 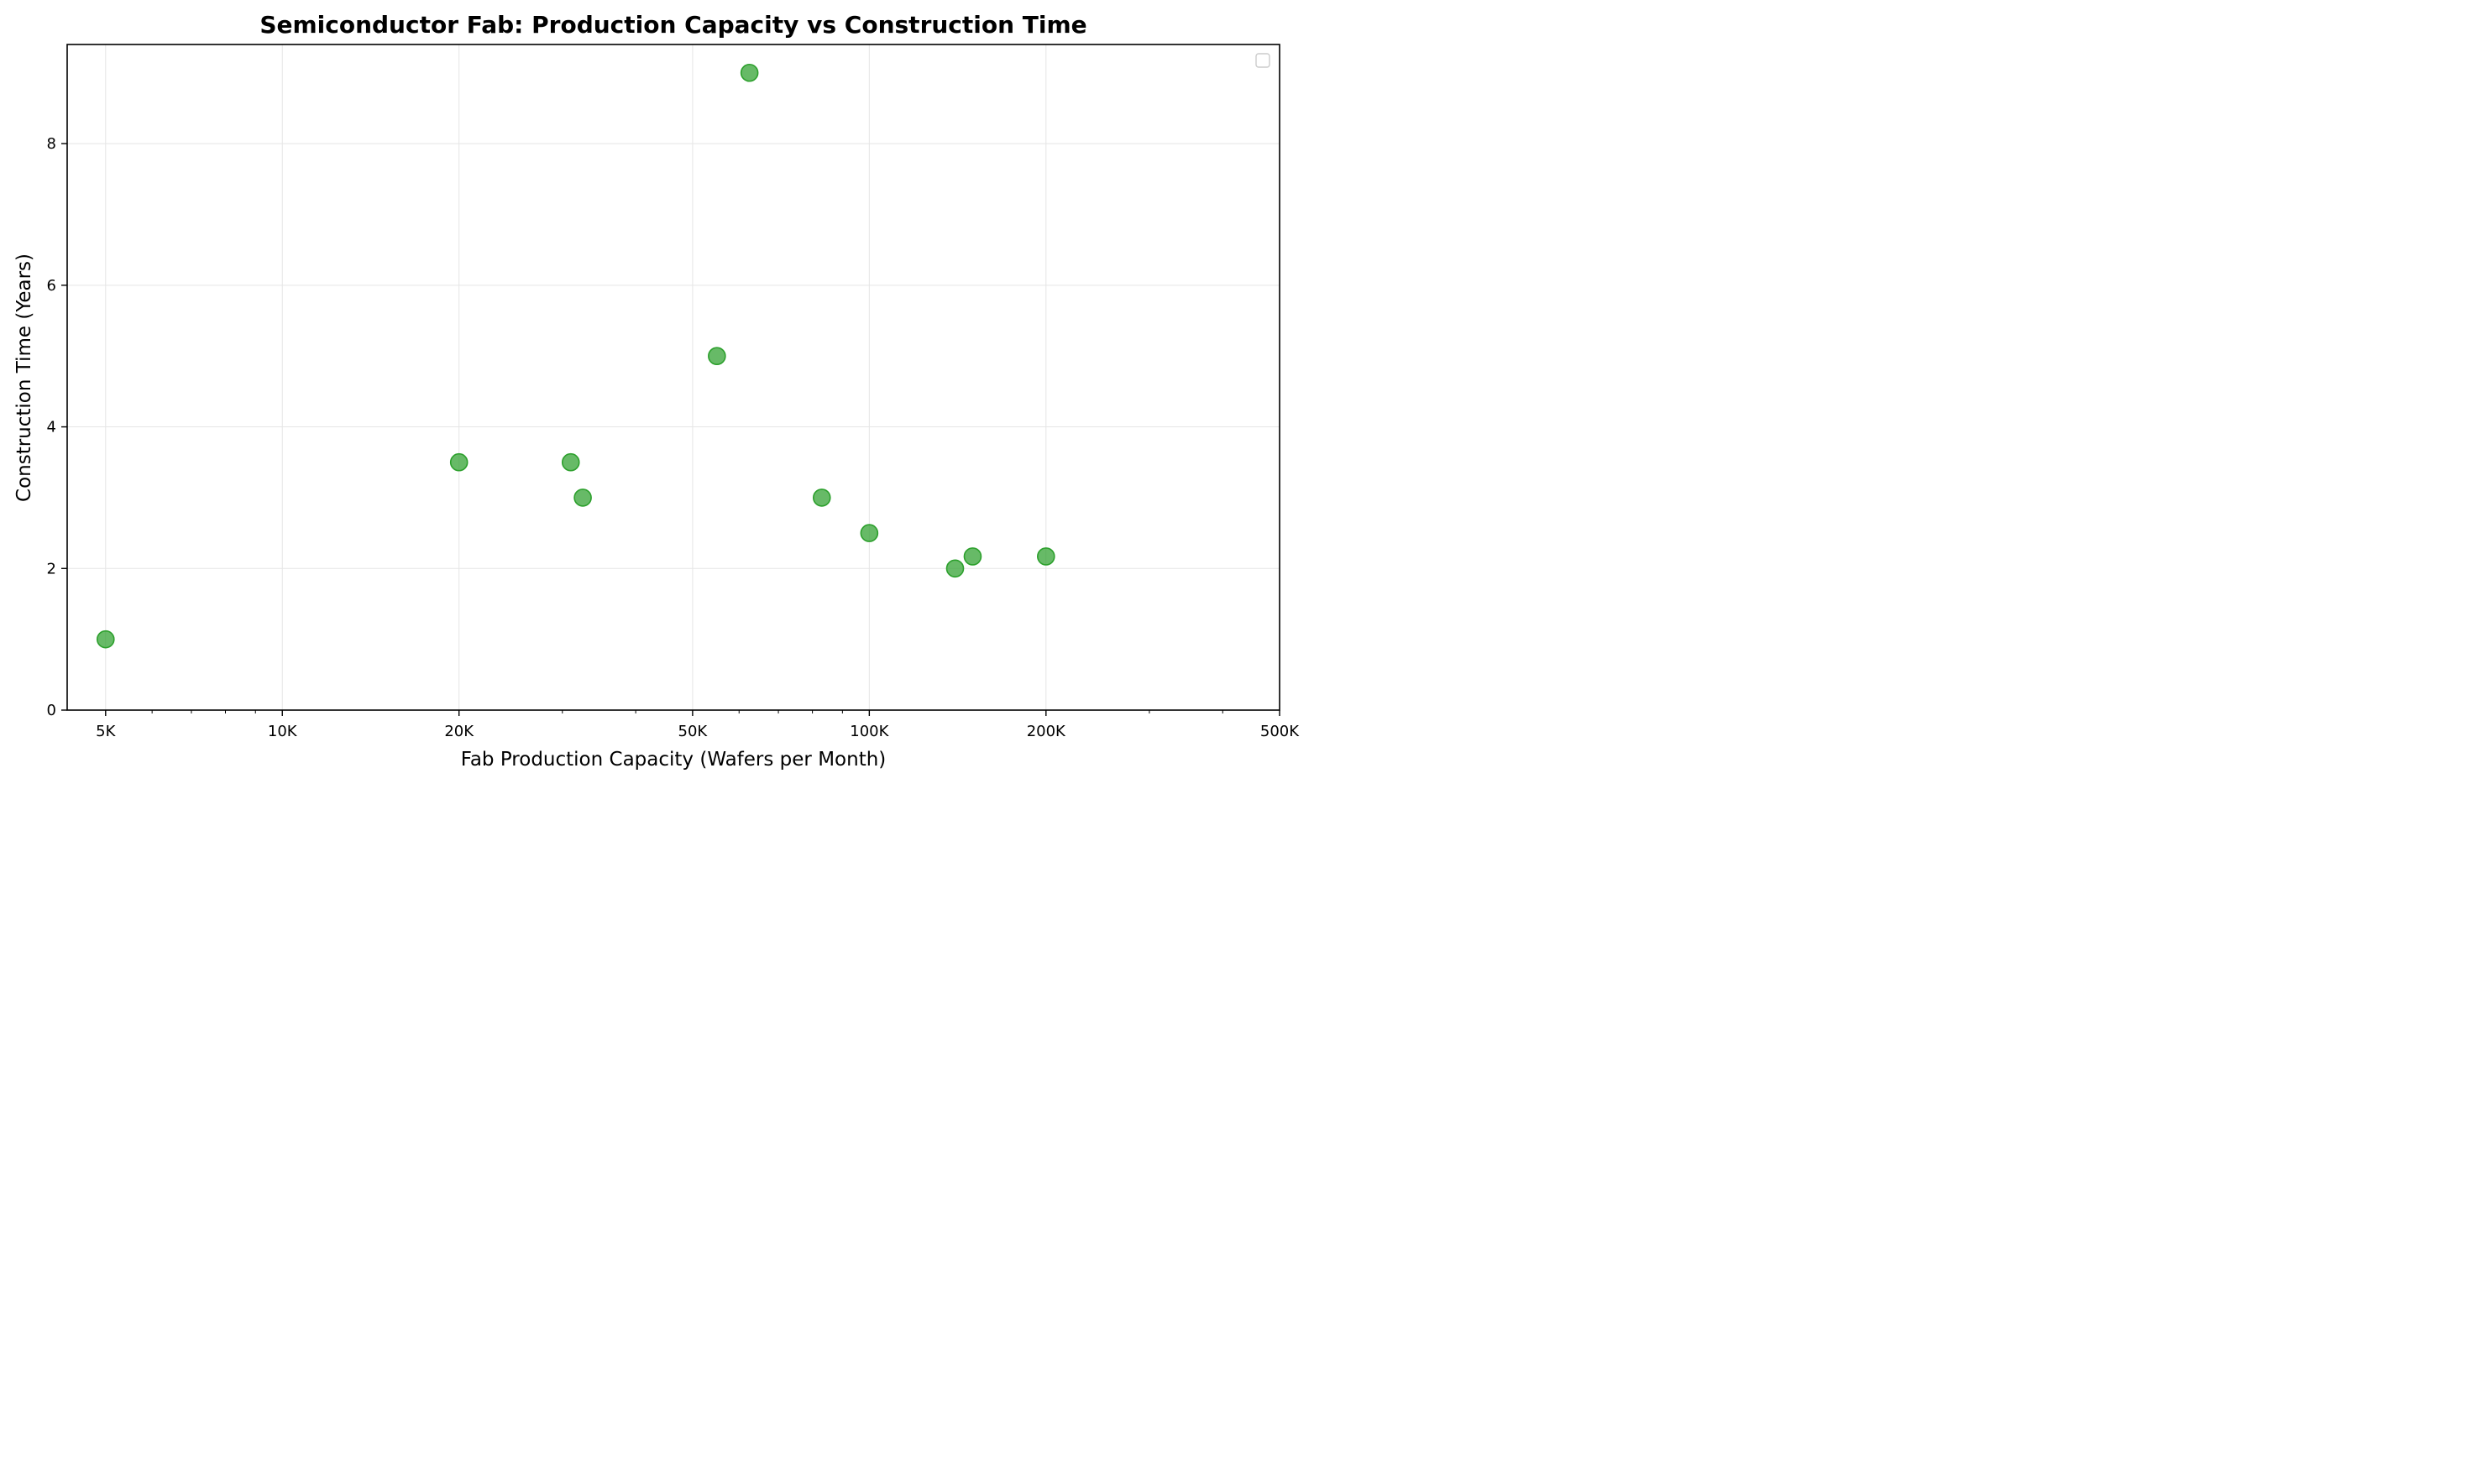 I want to click on y-tick-label: 8, so click(x=52, y=144).